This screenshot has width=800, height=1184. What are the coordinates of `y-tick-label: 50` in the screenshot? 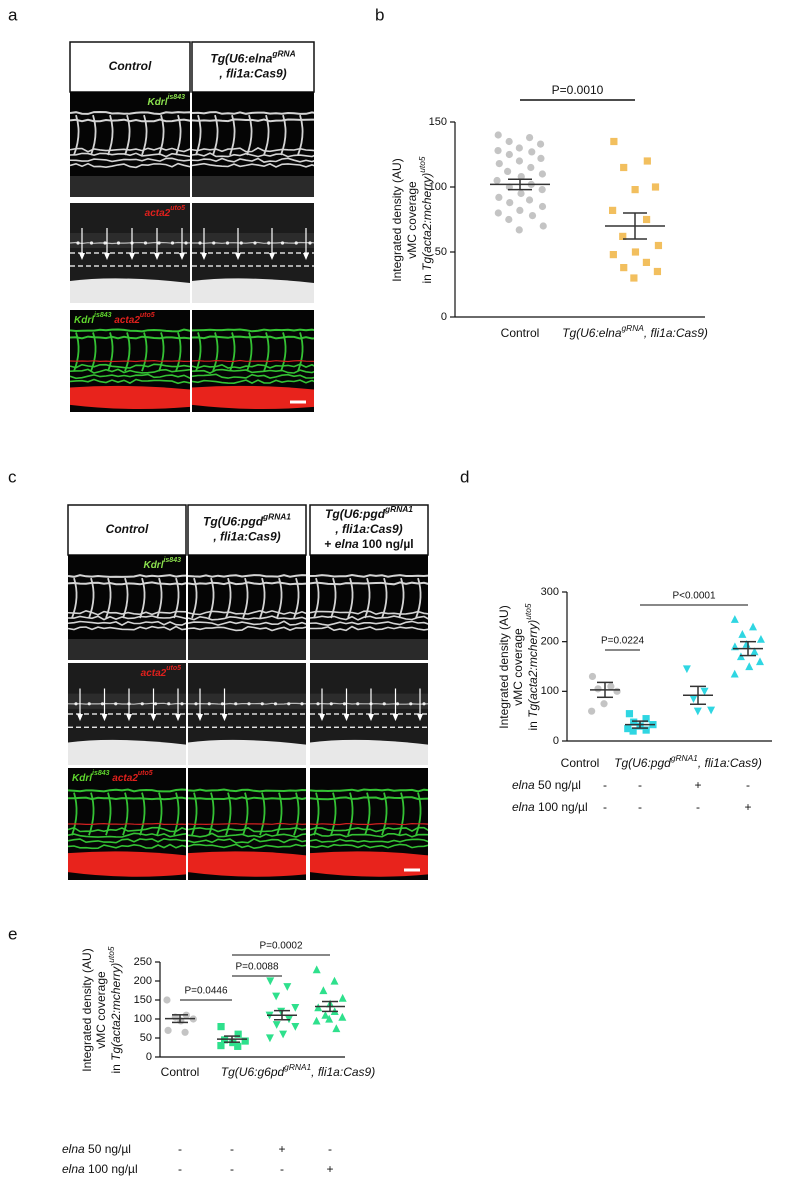 It's located at (146, 1038).